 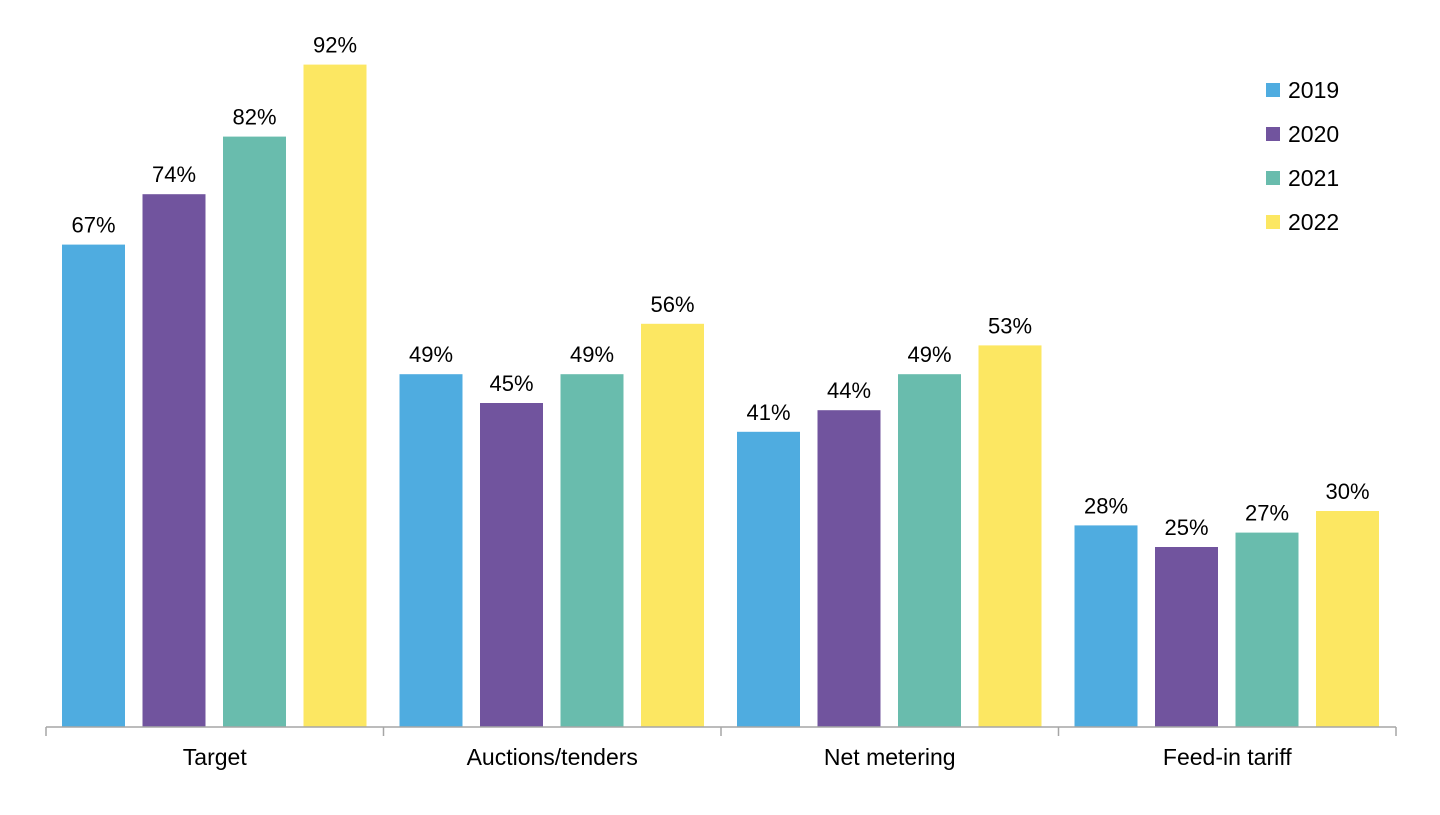 What do you see at coordinates (1313, 178) in the screenshot?
I see `legend-label-2021: 2021` at bounding box center [1313, 178].